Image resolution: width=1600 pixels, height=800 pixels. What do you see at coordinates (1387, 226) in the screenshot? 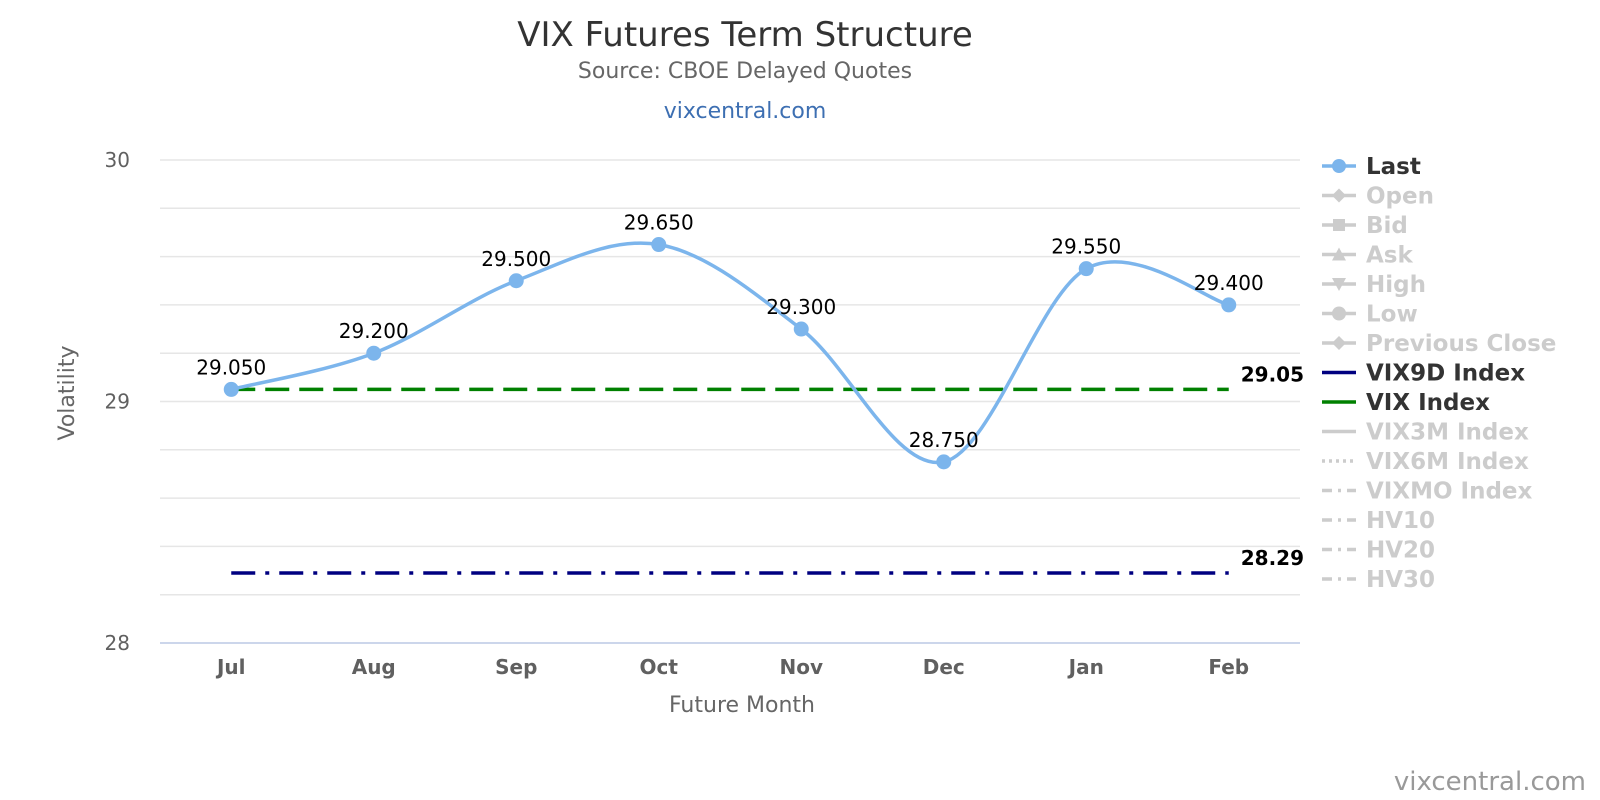
I see `legend-label: Bid` at bounding box center [1387, 226].